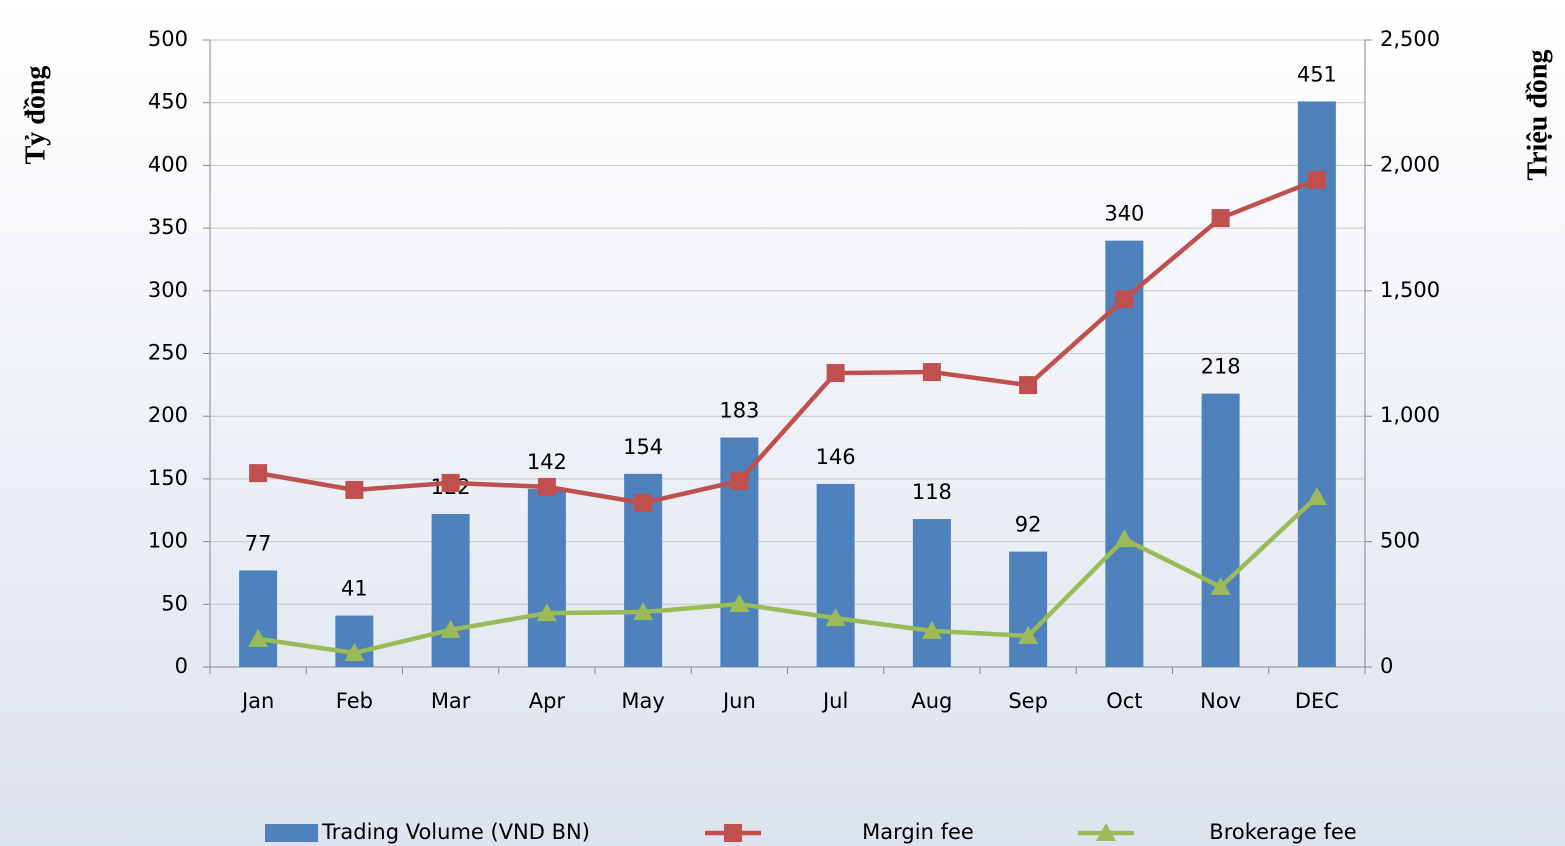 This screenshot has width=1565, height=846. What do you see at coordinates (642, 701) in the screenshot?
I see `x-tick-label: May` at bounding box center [642, 701].